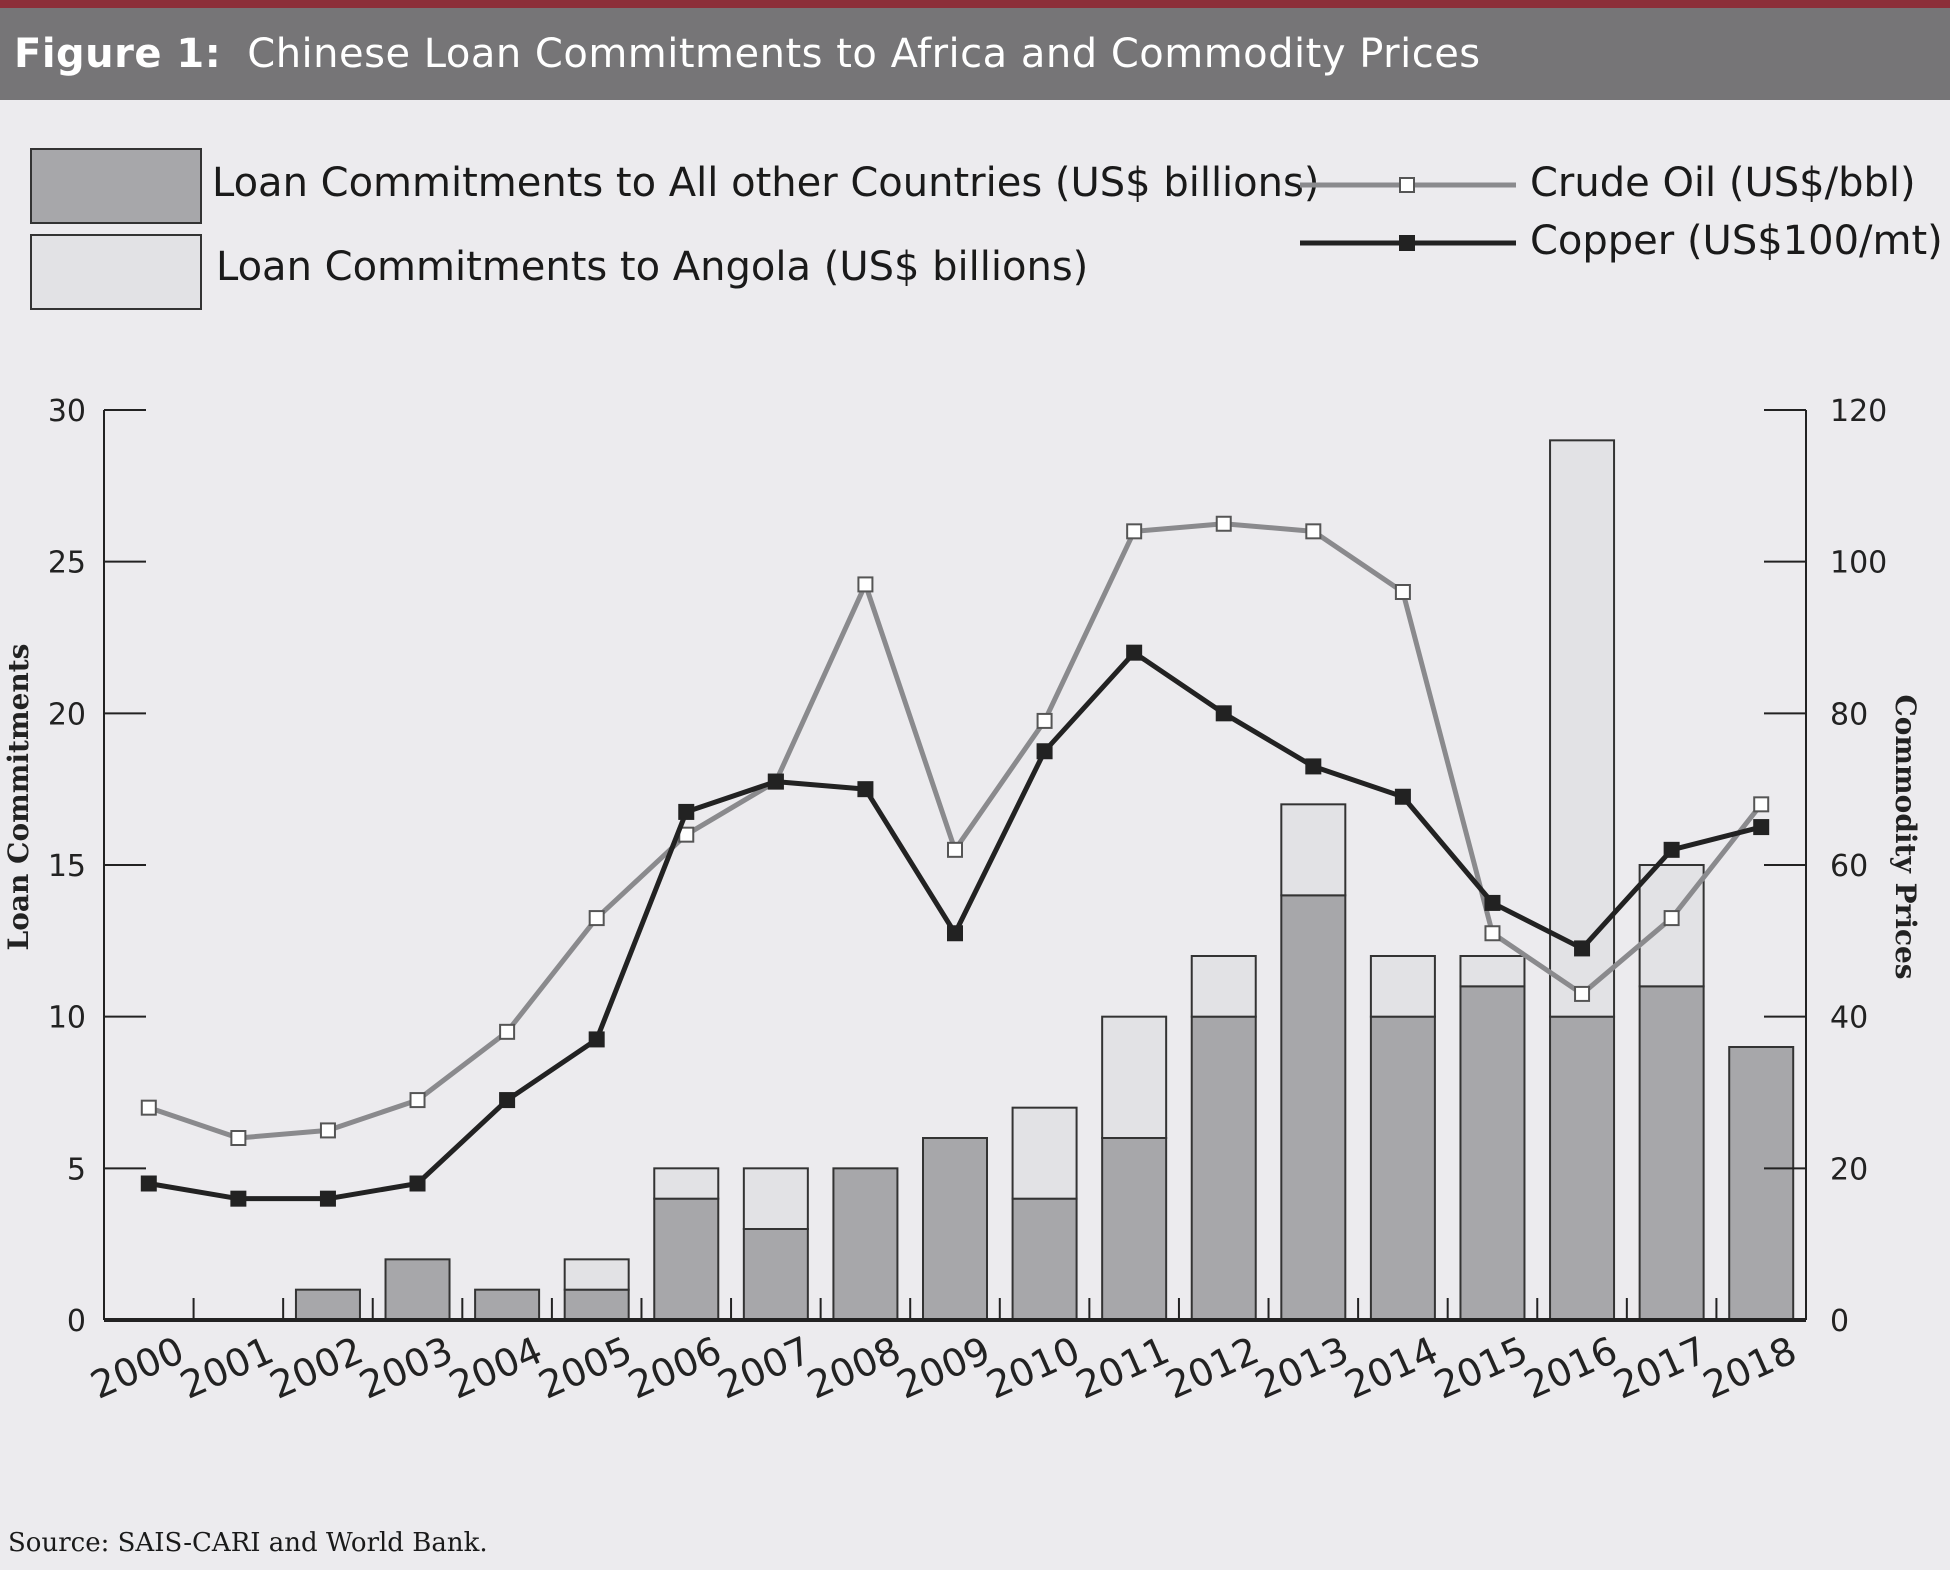 This screenshot has height=1570, width=1950. What do you see at coordinates (1750, 1368) in the screenshot?
I see `x-tick-label-2018: 2018` at bounding box center [1750, 1368].